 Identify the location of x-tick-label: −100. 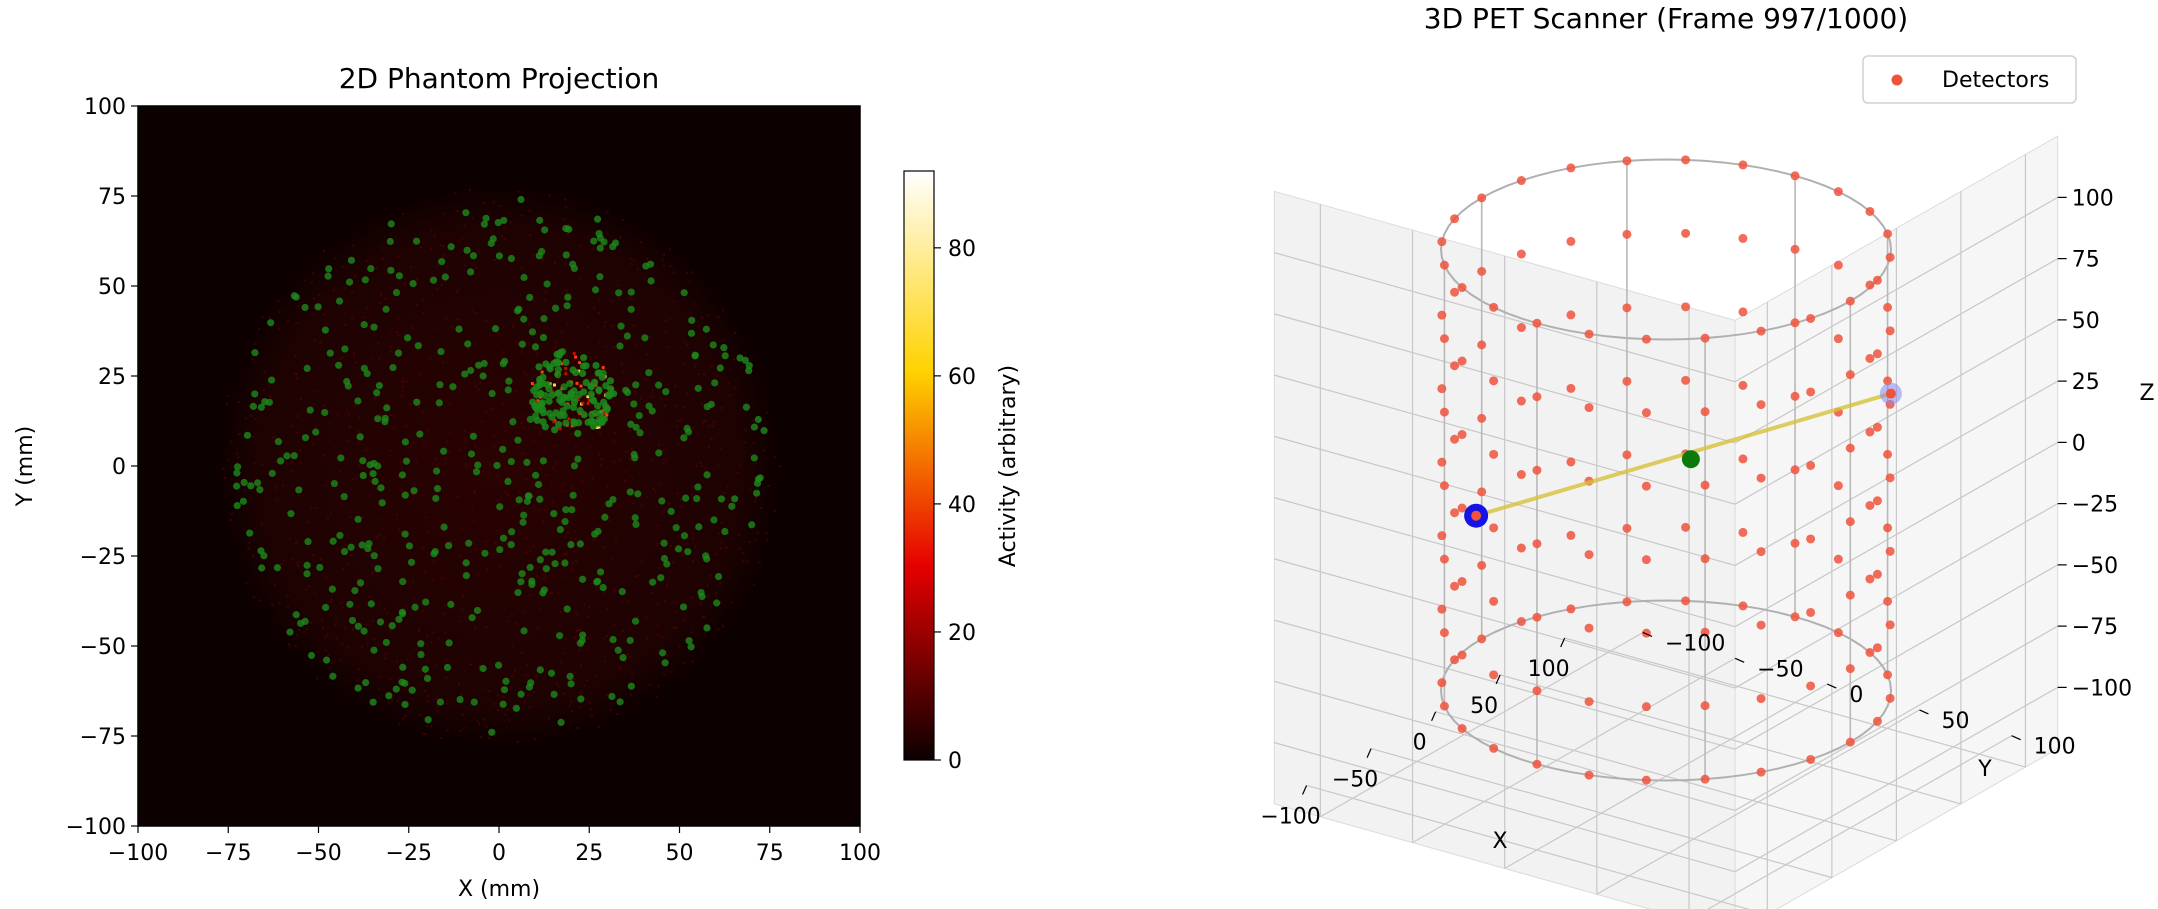
(138, 853).